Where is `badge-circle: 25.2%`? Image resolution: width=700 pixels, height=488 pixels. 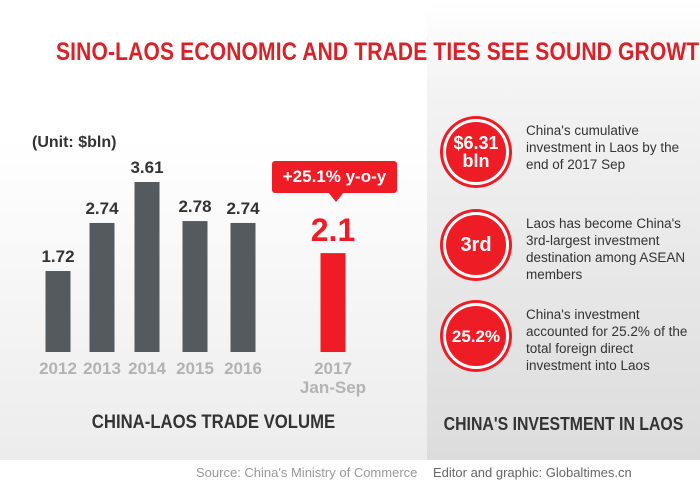
badge-circle: 25.2% is located at coordinates (476, 336).